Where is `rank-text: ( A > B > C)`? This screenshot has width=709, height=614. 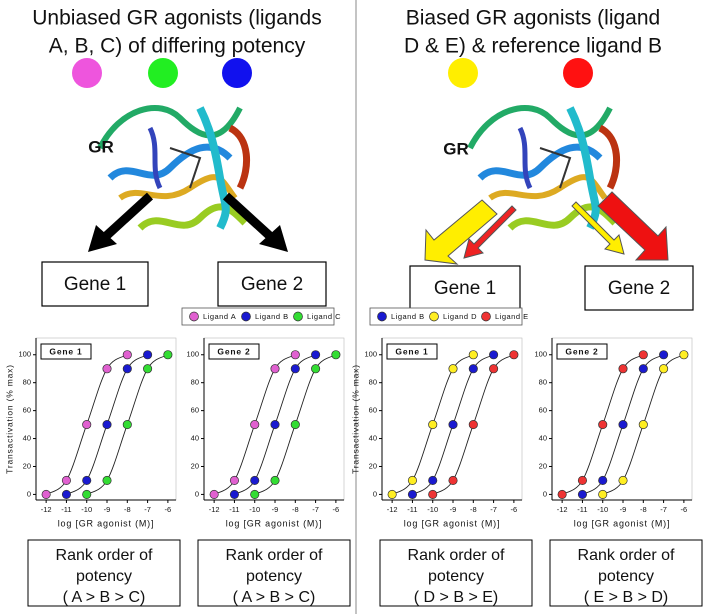 rank-text: ( A > B > C) is located at coordinates (104, 597).